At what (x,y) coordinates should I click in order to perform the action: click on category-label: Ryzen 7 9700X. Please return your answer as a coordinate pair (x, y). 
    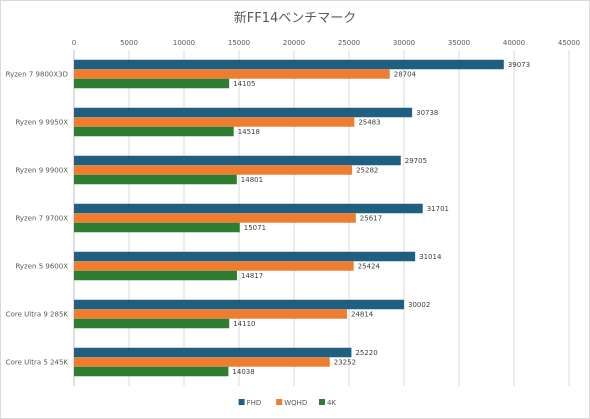
    Looking at the image, I should click on (41, 219).